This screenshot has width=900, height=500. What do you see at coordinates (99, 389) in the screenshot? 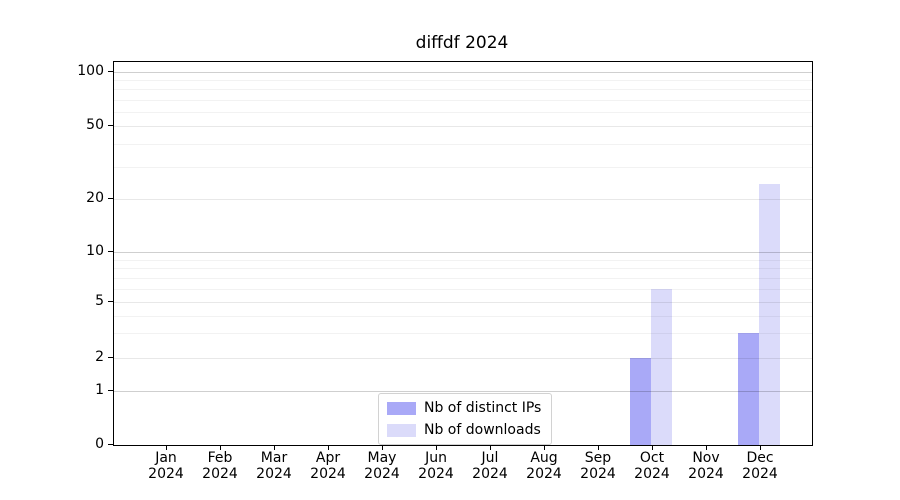
I see `y-tick-label-1: 1` at bounding box center [99, 389].